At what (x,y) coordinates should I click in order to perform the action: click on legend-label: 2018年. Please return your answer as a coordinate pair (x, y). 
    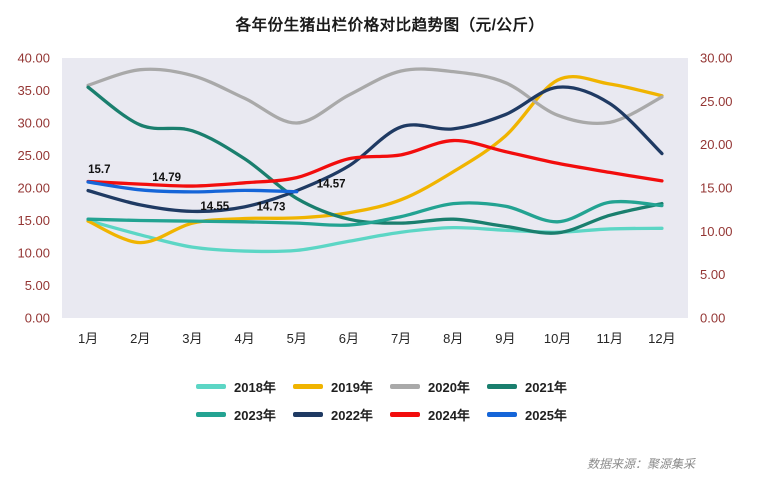
    Looking at the image, I should click on (255, 387).